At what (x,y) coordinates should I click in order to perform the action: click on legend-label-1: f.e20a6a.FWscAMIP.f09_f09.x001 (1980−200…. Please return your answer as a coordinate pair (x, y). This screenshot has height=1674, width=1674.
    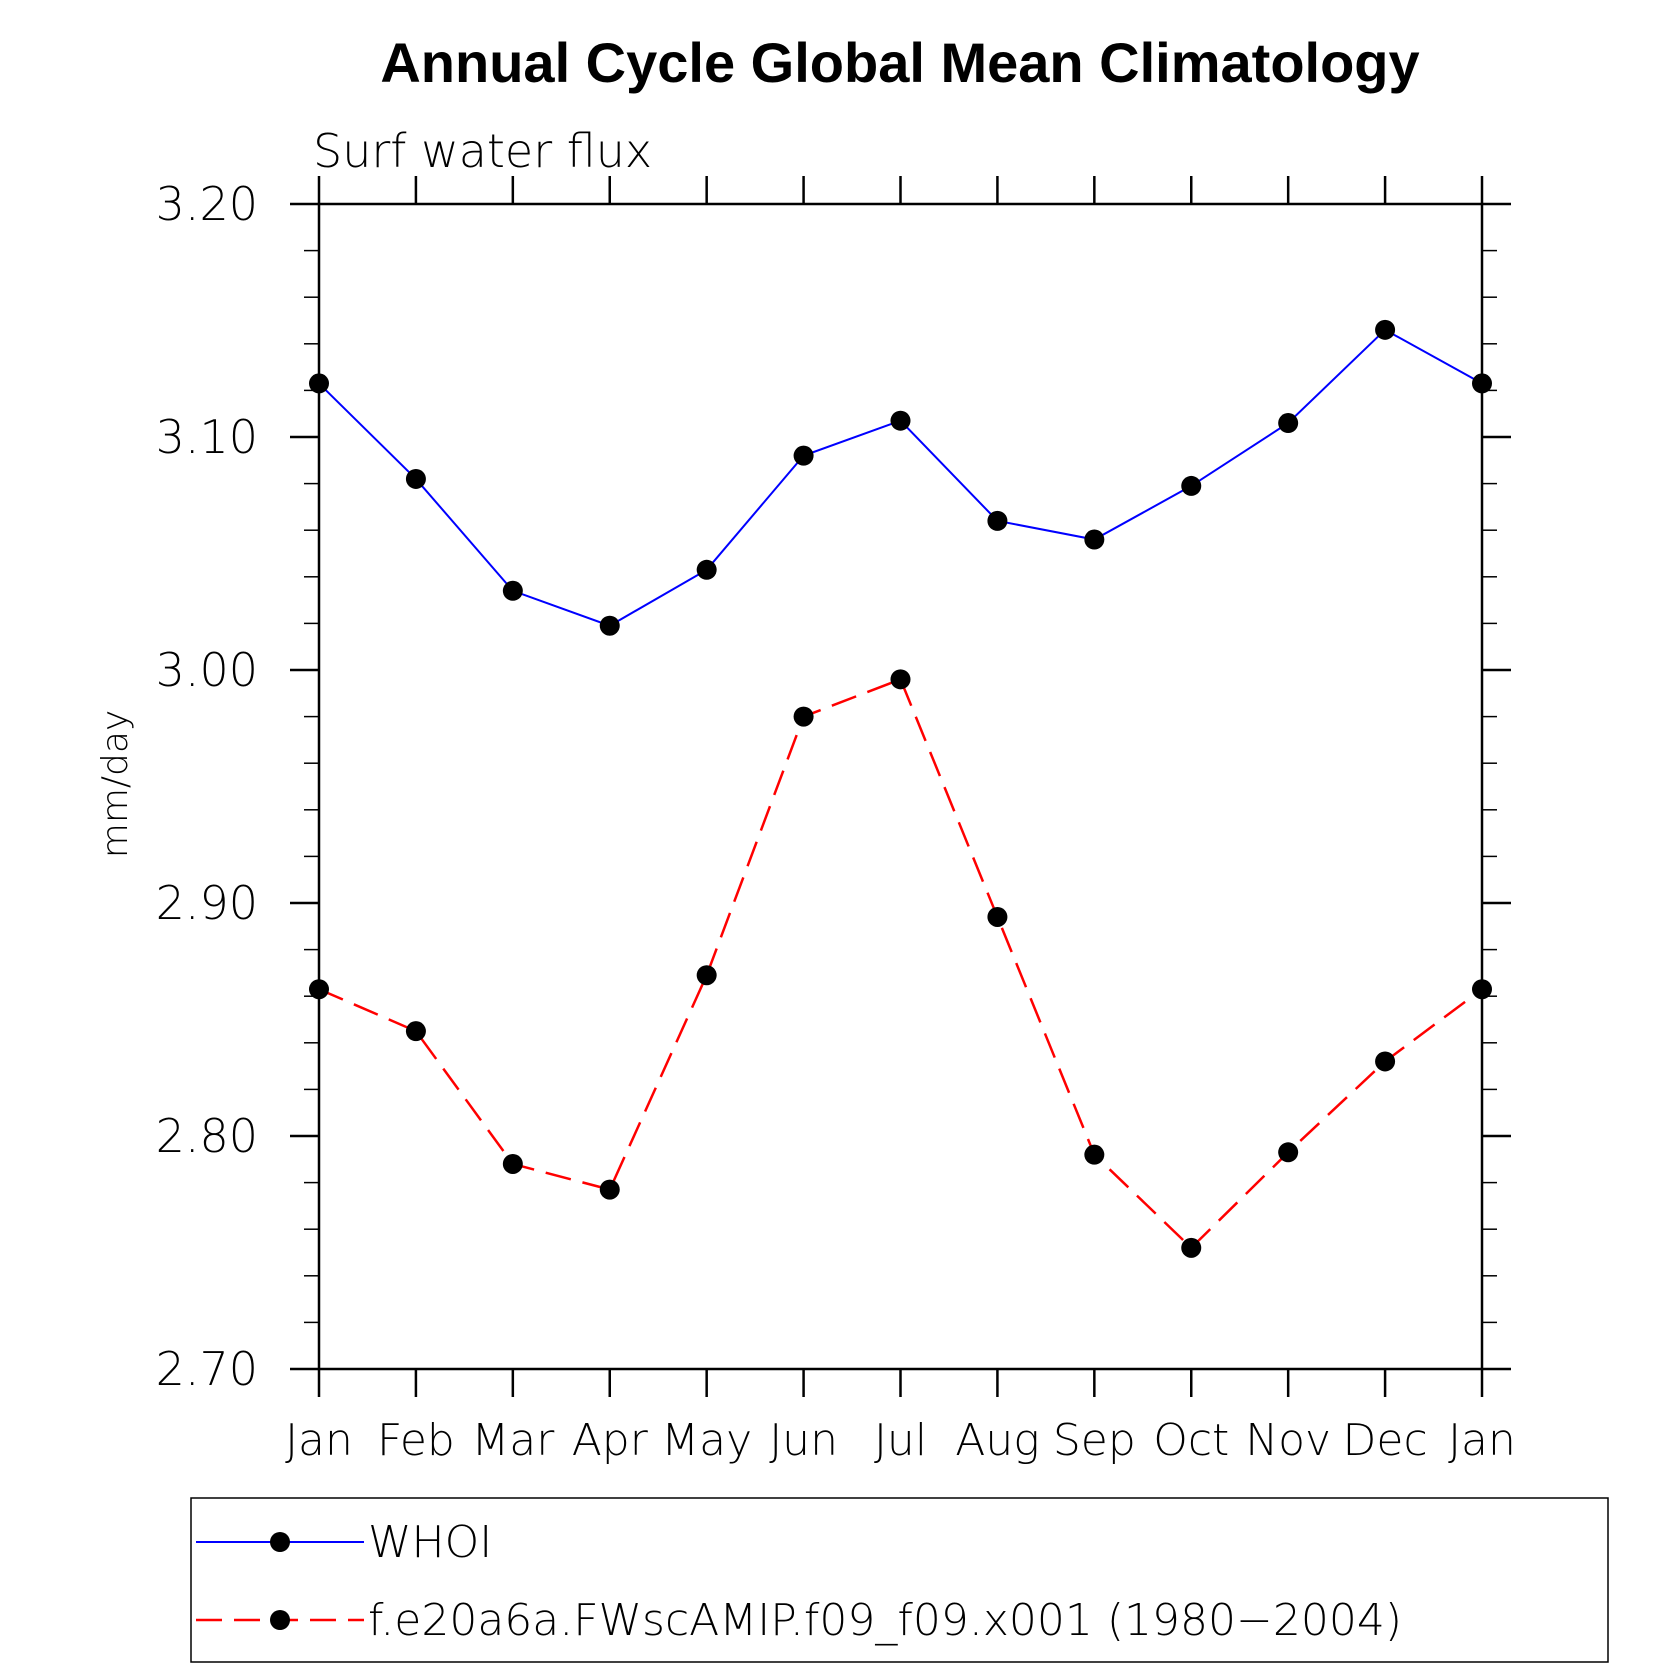
    Looking at the image, I should click on (885, 1620).